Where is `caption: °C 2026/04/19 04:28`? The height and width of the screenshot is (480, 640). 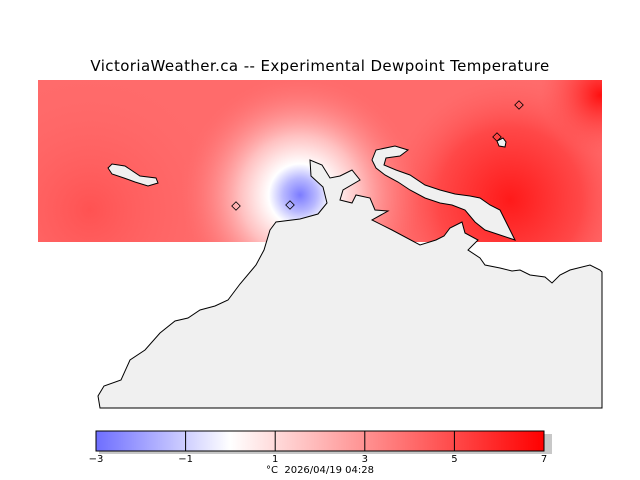 caption: °C 2026/04/19 04:28 is located at coordinates (320, 470).